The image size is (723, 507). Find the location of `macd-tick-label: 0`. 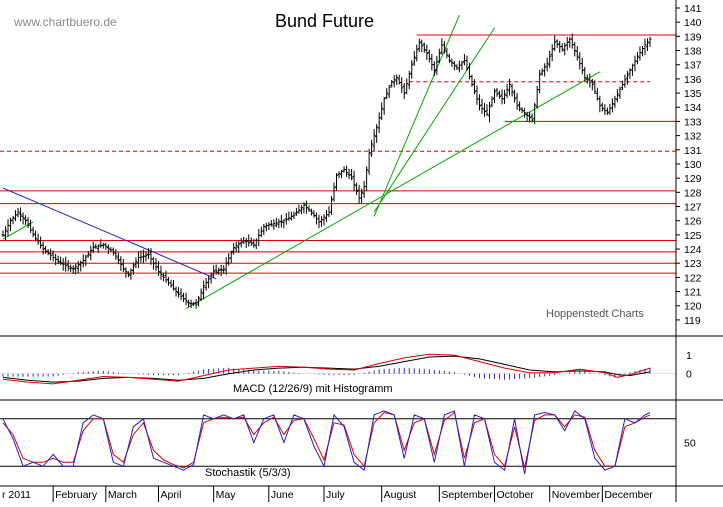

macd-tick-label: 0 is located at coordinates (689, 375).